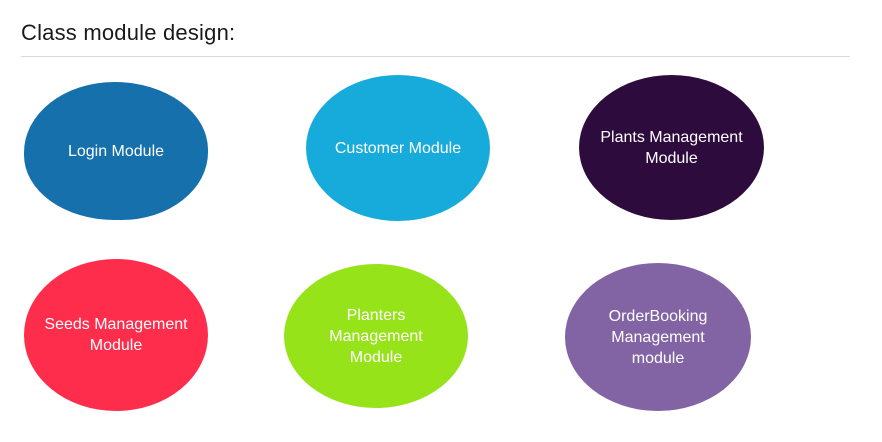 This screenshot has width=882, height=442. What do you see at coordinates (658, 316) in the screenshot?
I see `module-label-line: OrderBooking` at bounding box center [658, 316].